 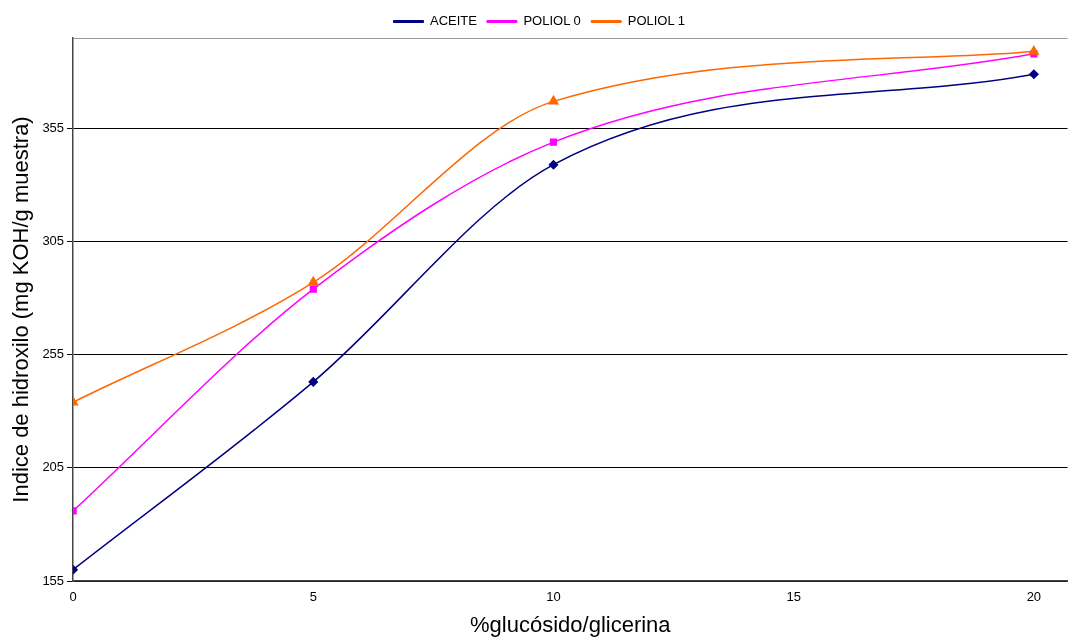 I want to click on y-axis-title: Indice de hidroxilo (mg KOH/g muestra), so click(x=21, y=309).